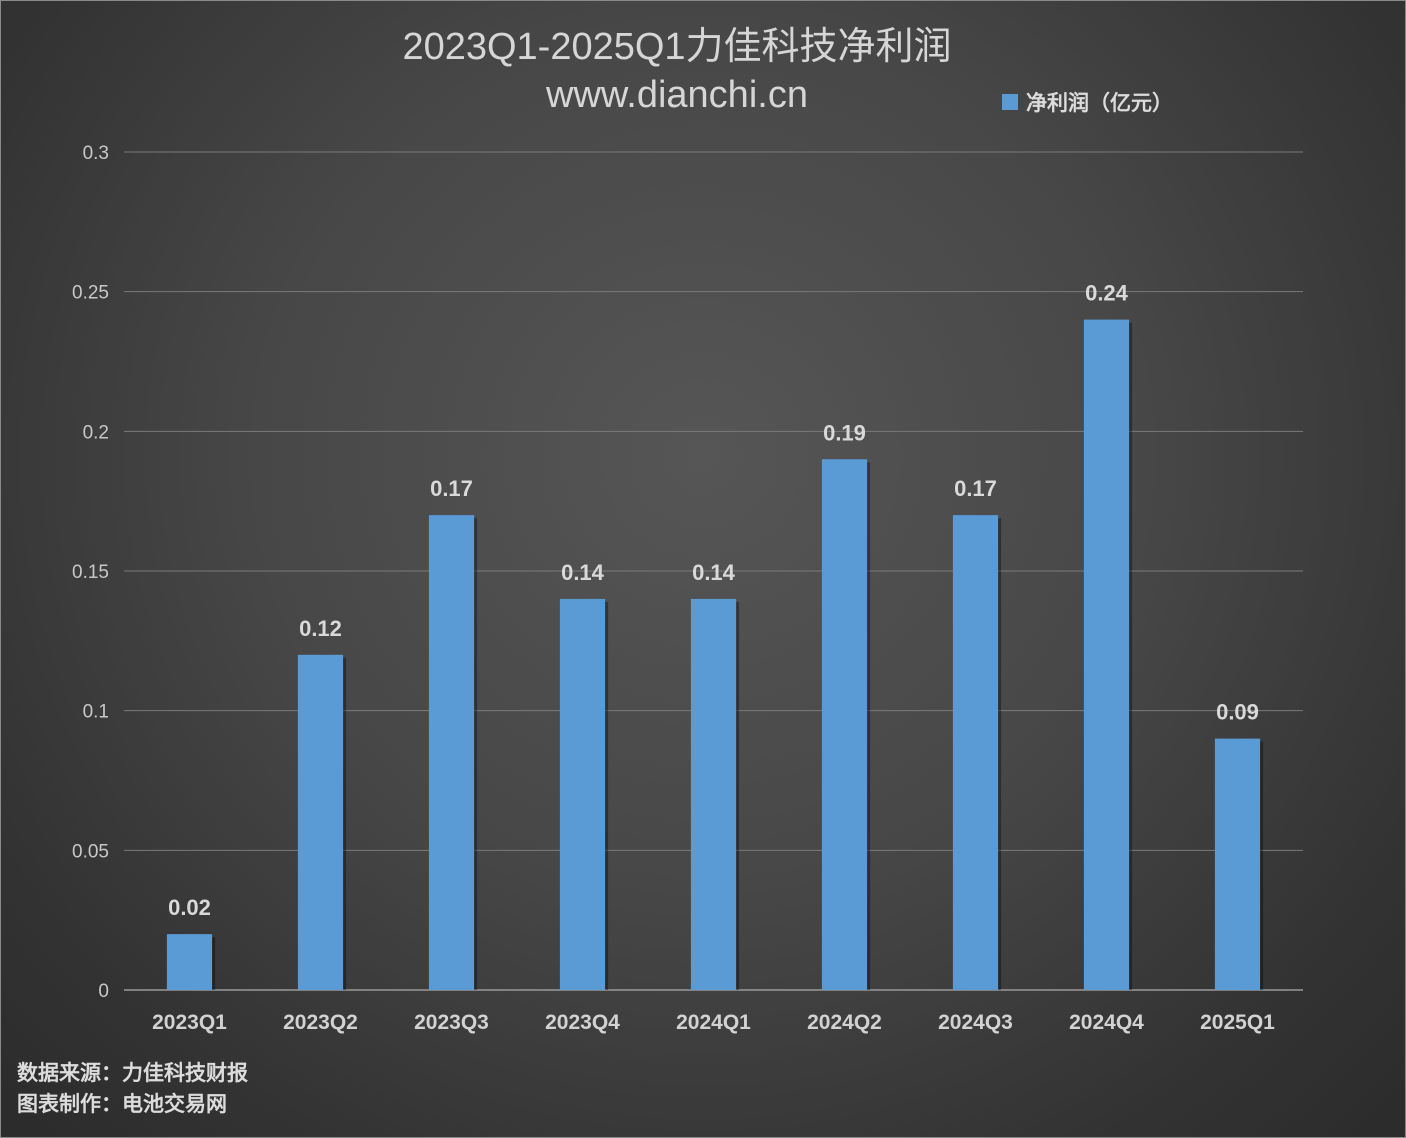  I want to click on y-tick-label: 0, so click(103, 991).